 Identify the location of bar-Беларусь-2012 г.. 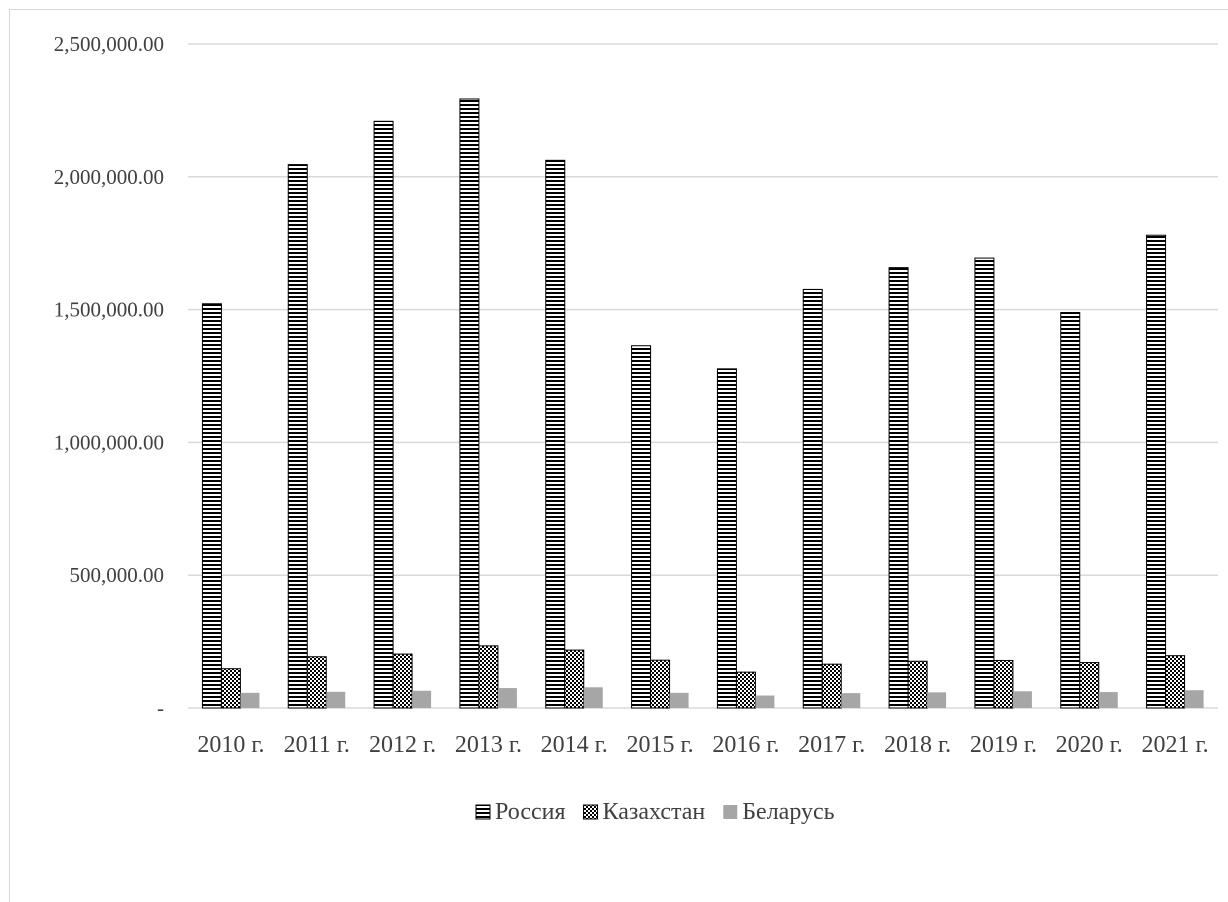
(422, 699).